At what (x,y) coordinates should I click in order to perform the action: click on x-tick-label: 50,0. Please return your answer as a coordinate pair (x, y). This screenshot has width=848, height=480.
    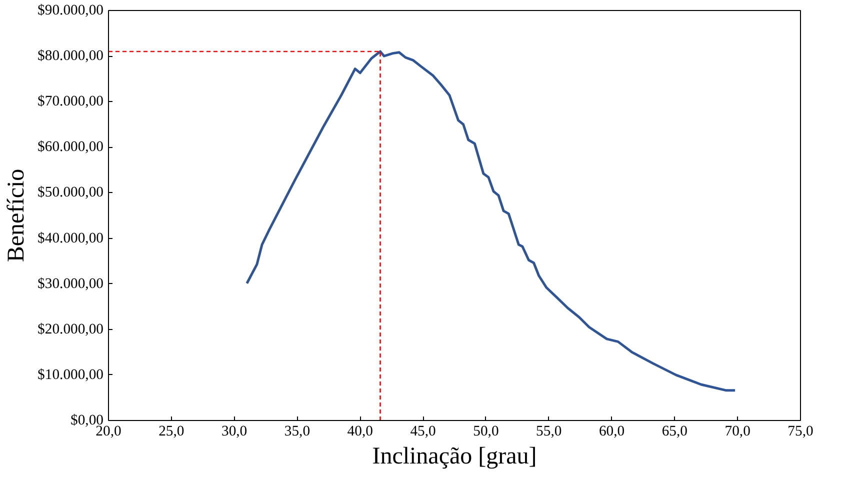
    Looking at the image, I should click on (486, 432).